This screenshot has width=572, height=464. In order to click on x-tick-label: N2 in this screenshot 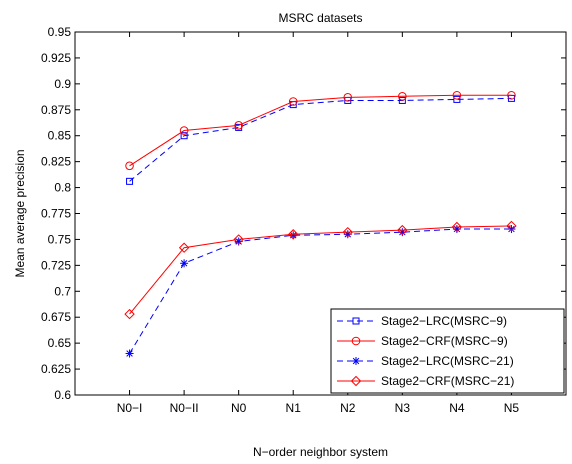, I will do `click(348, 408)`.